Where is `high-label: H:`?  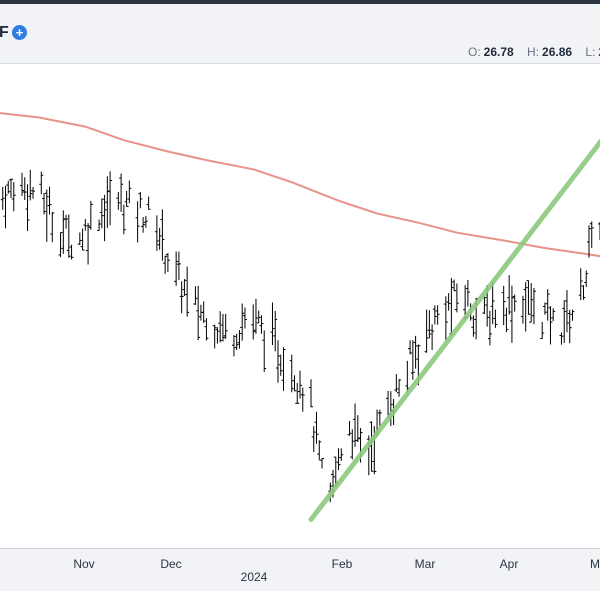 high-label: H: is located at coordinates (533, 52).